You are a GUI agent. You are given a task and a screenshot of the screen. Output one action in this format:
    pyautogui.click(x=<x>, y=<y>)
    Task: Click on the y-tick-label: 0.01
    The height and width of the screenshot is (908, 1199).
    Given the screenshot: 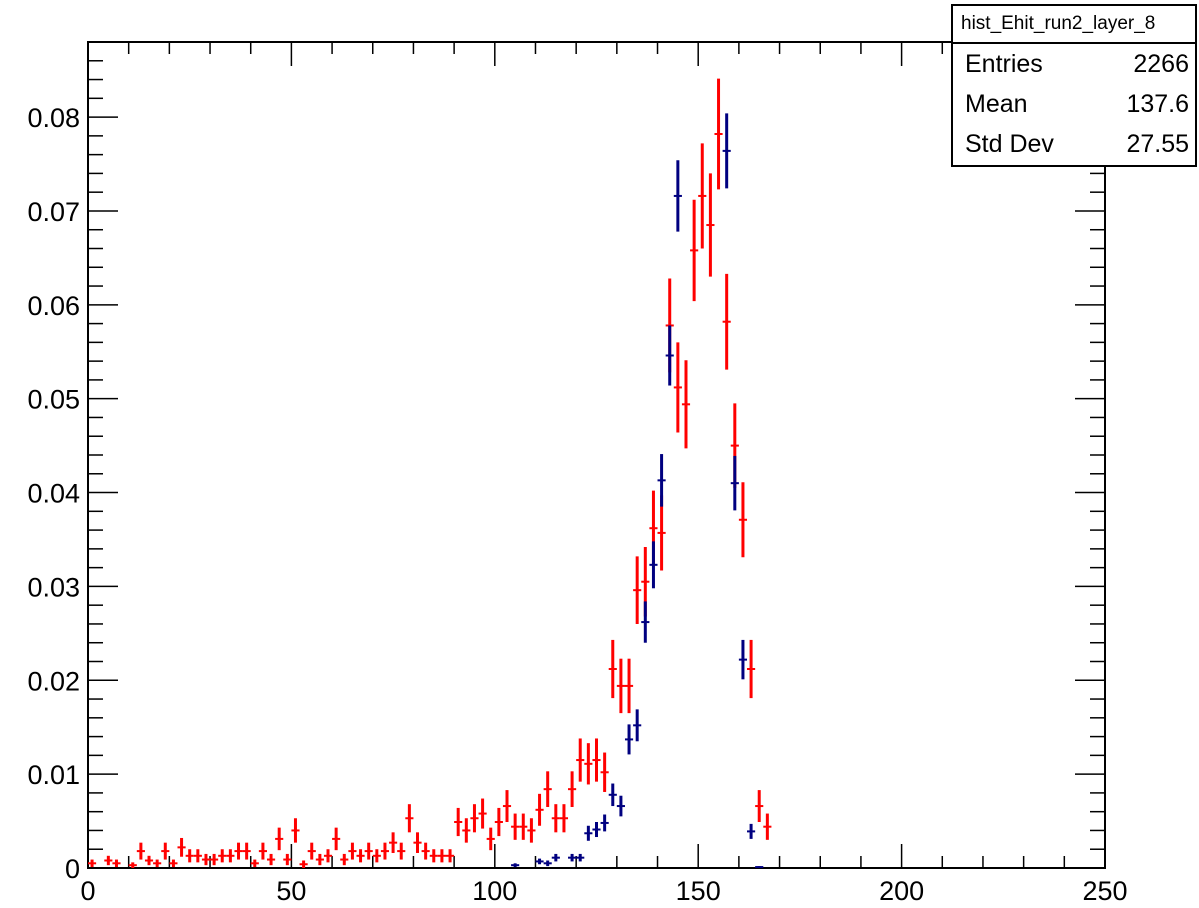 What is the action you would take?
    pyautogui.click(x=53, y=775)
    